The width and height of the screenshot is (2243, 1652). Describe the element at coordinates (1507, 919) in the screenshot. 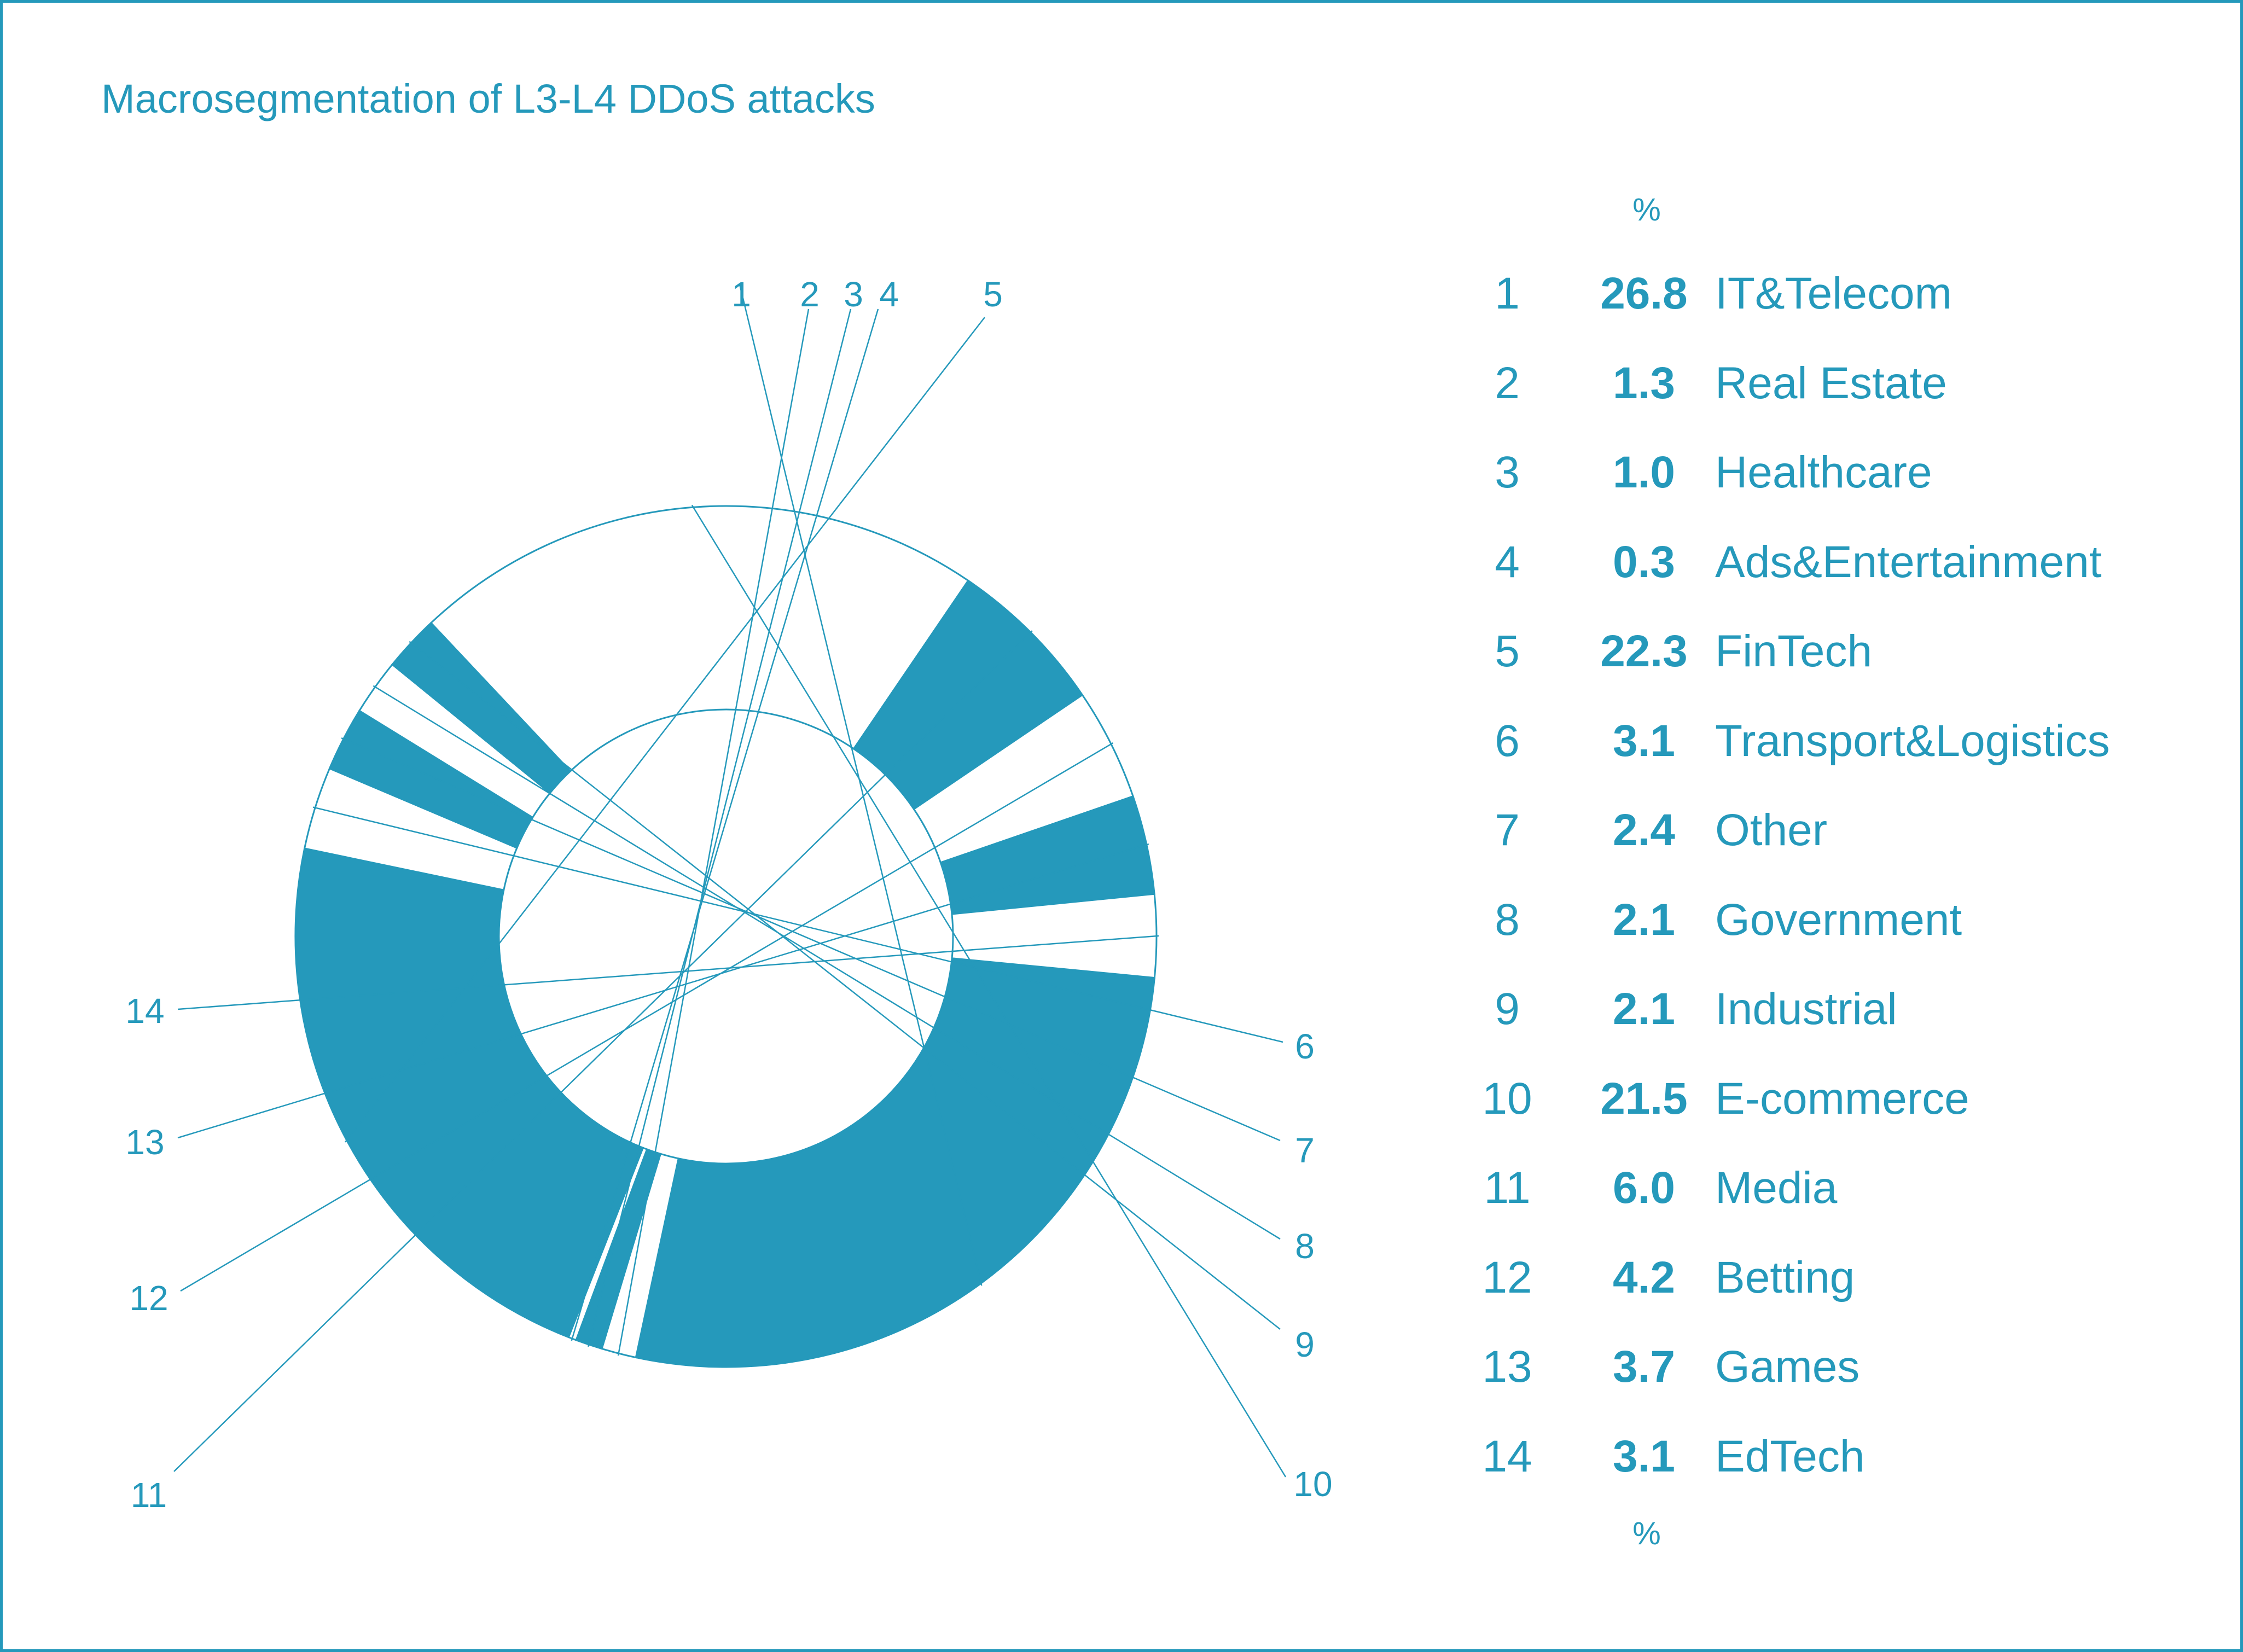

I see `legend-index: 8` at that location.